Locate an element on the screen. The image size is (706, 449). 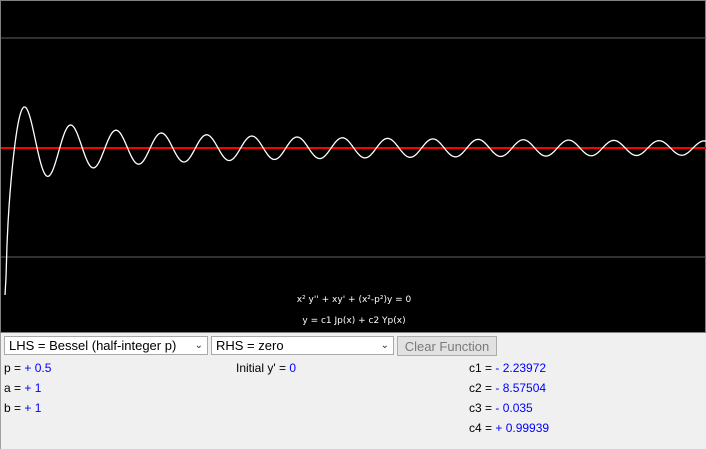
a-value: + 1 is located at coordinates (33, 388).